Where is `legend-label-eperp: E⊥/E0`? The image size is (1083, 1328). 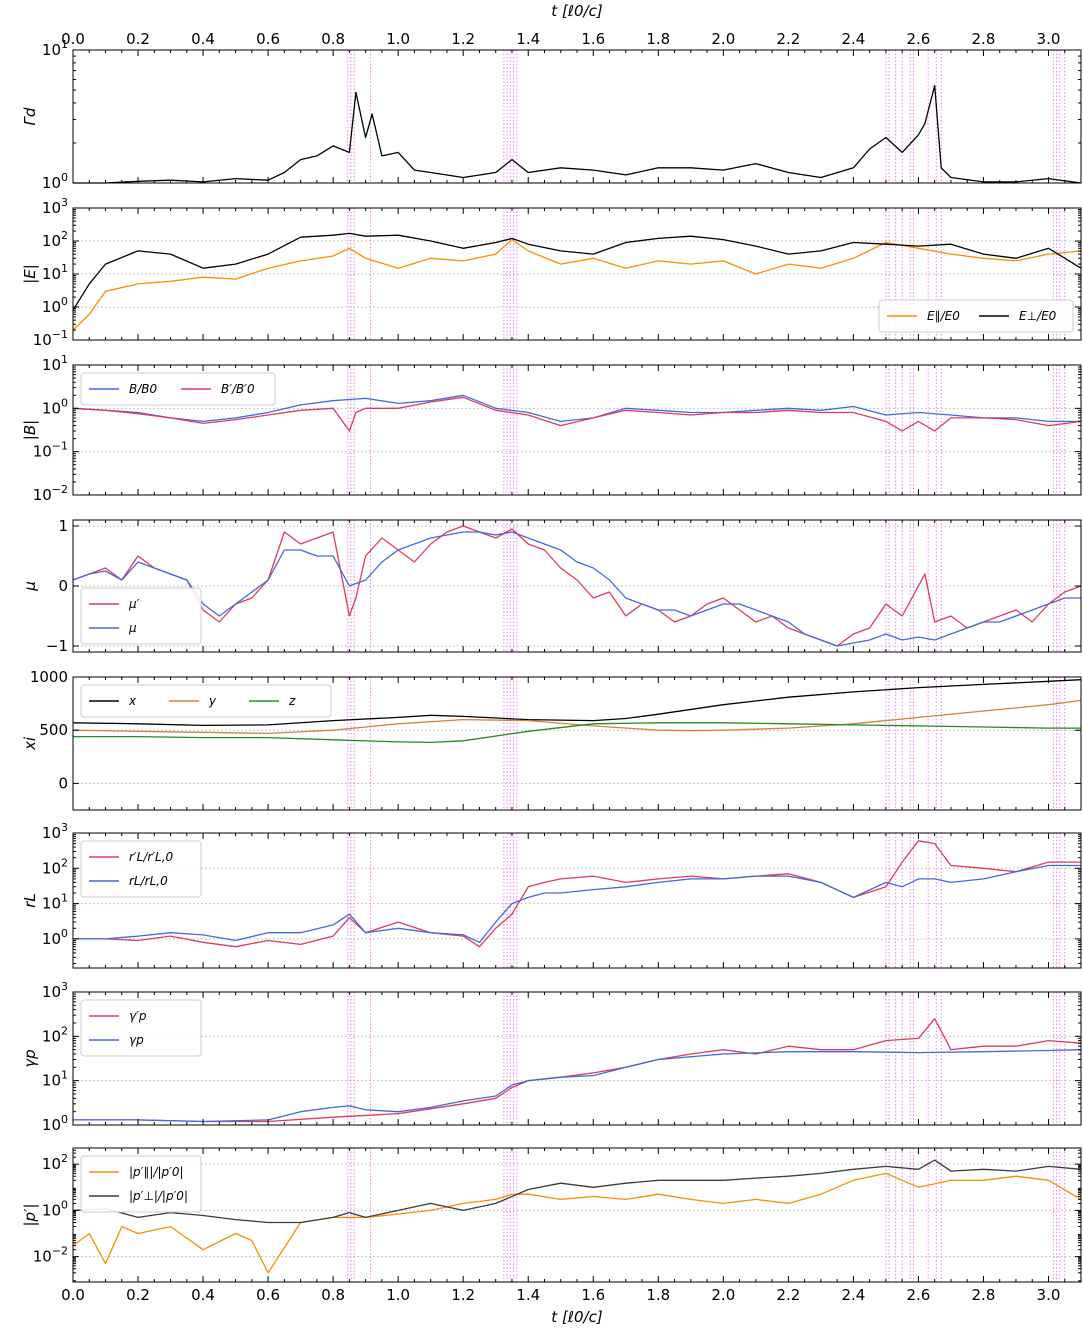 legend-label-eperp: E⊥/E0 is located at coordinates (1038, 316).